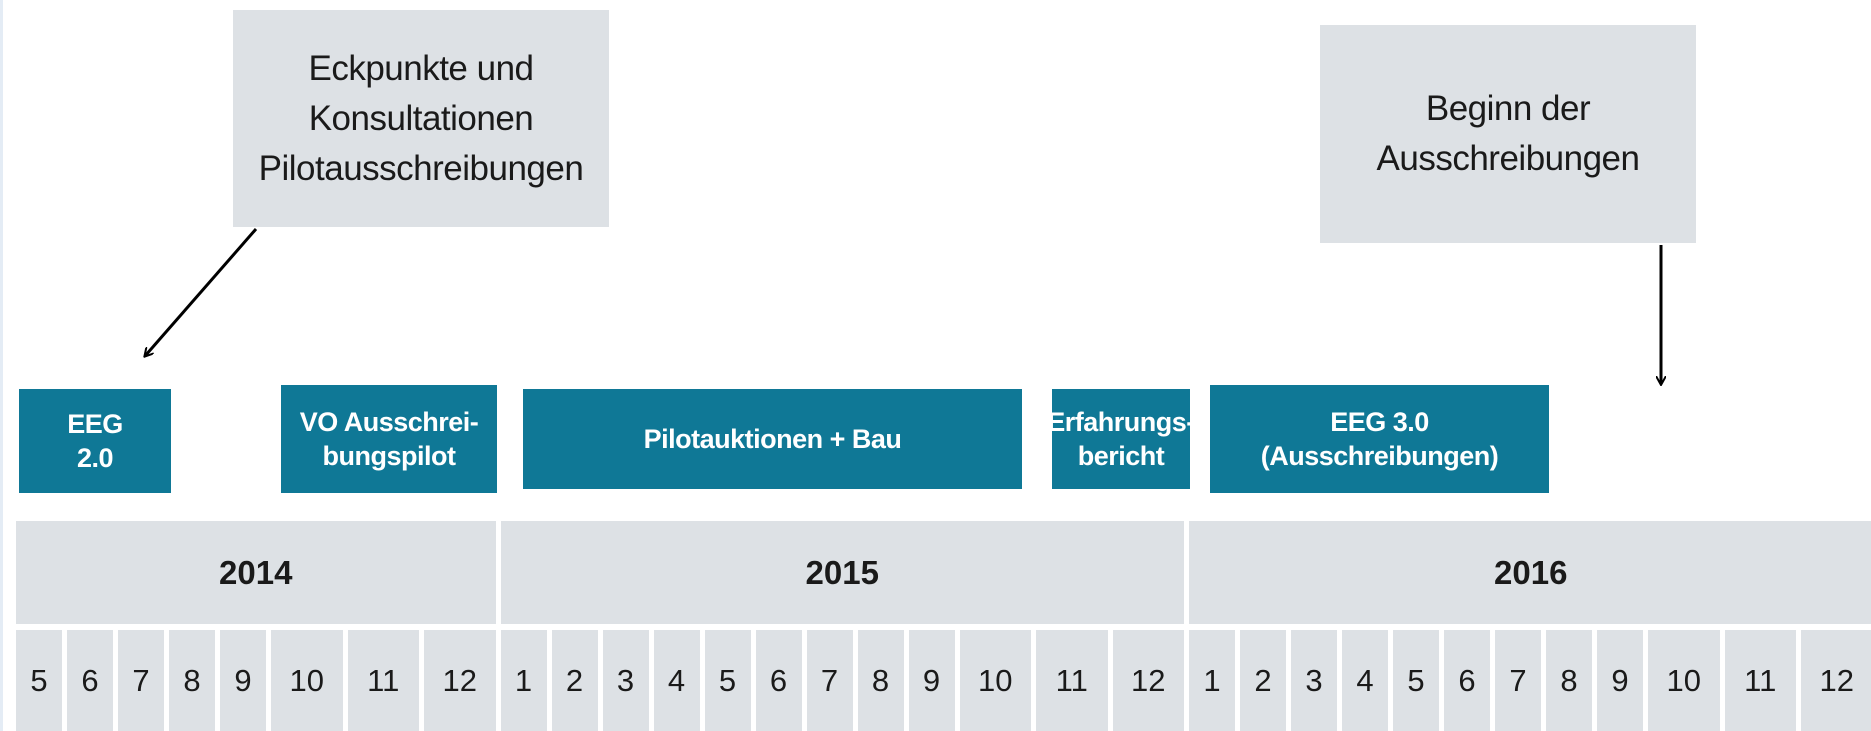  I want to click on callout-text: Beginn der, so click(1508, 108).